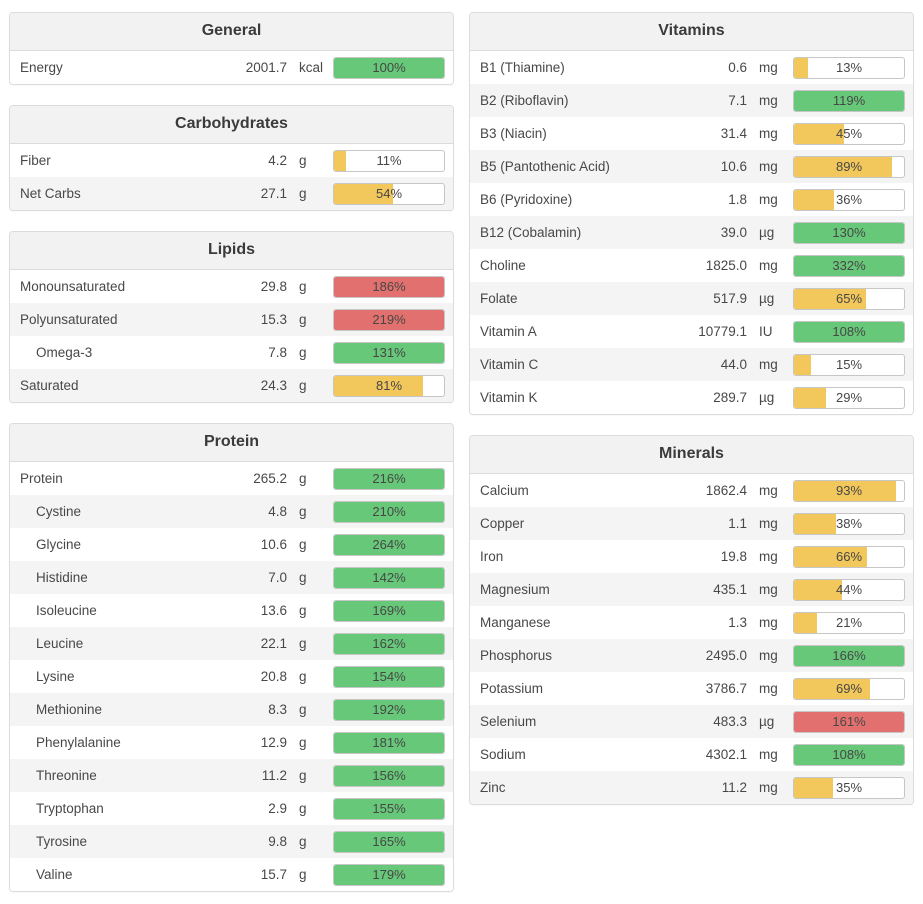 This screenshot has height=904, width=923. I want to click on nutrient-row: Net Carbs 27.1 g 54%, so click(231, 193).